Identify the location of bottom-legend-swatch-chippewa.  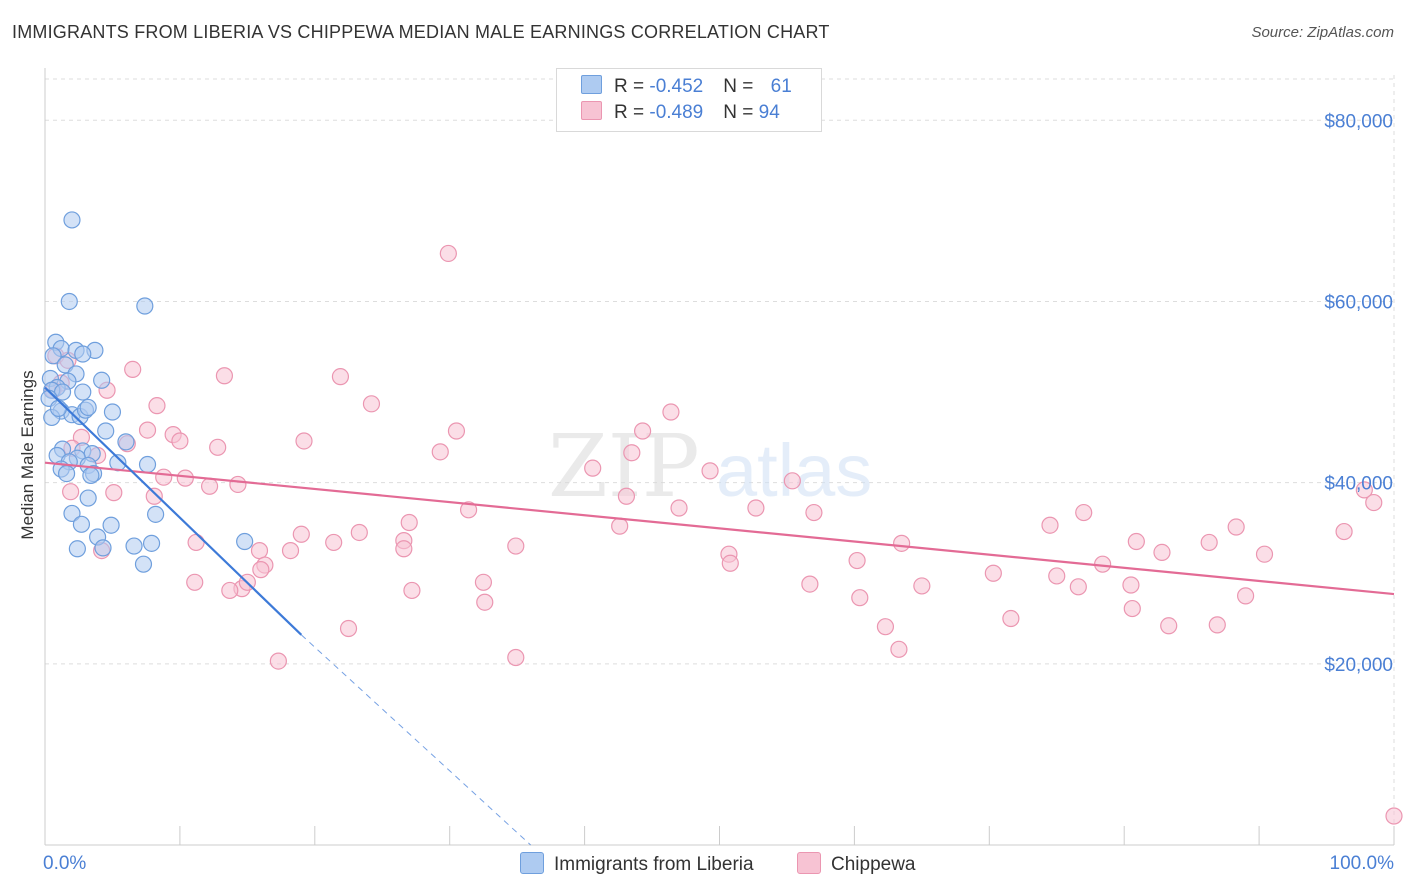
(809, 863).